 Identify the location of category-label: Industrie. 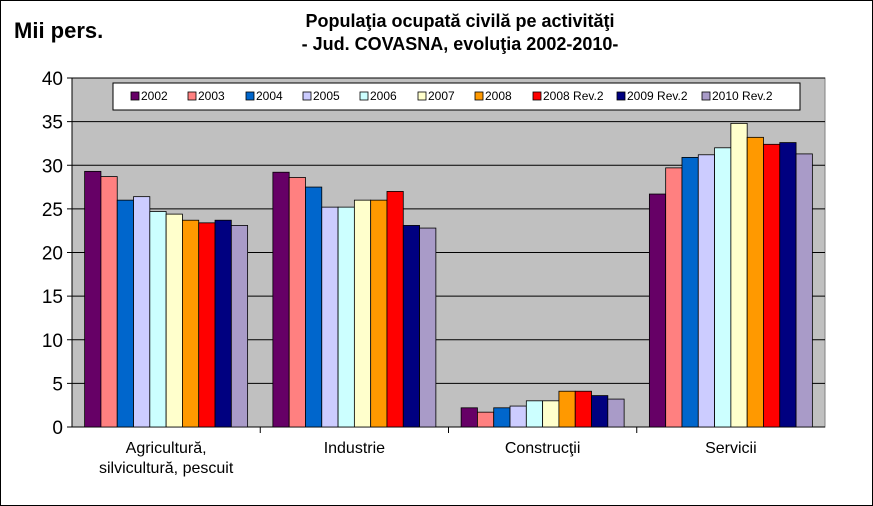
(354, 448).